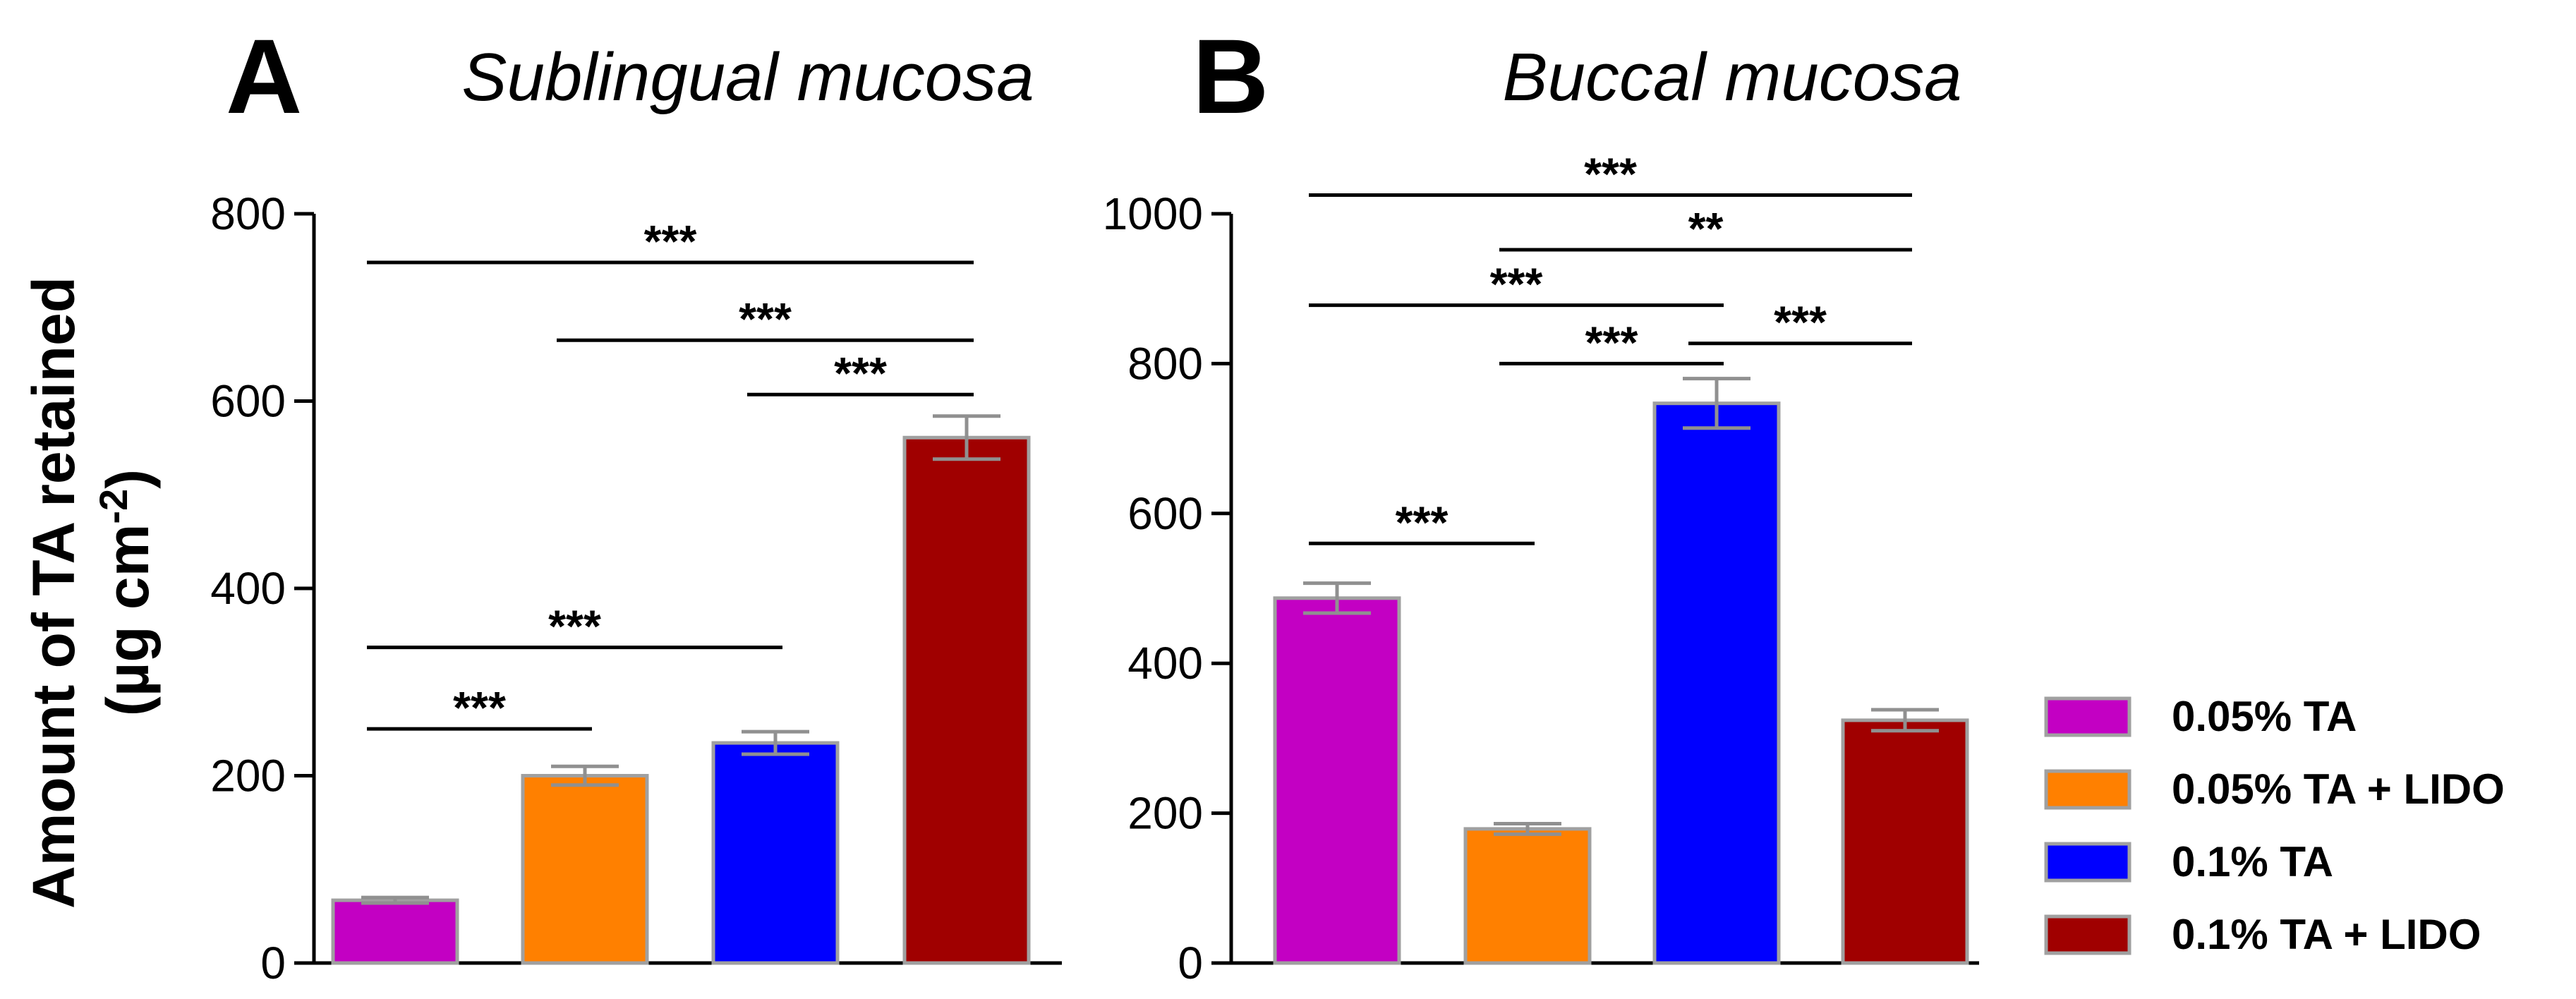  I want to click on panel-b-letter: B, so click(1231, 76).